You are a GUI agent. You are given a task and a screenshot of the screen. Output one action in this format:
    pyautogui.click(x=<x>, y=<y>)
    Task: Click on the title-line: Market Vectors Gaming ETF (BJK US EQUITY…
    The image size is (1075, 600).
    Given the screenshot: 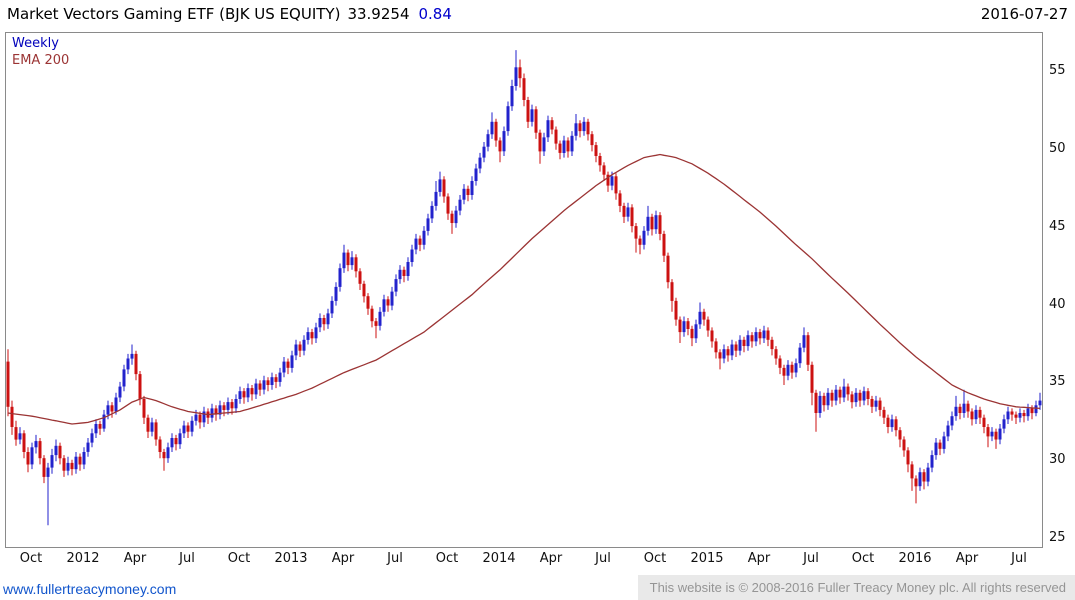 What is the action you would take?
    pyautogui.click(x=229, y=14)
    